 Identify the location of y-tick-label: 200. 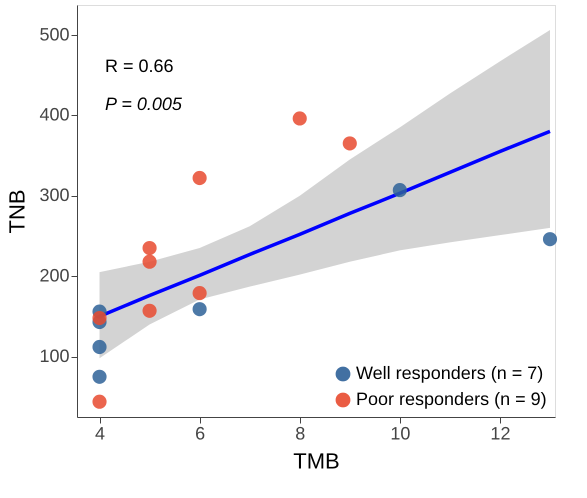
(54, 276).